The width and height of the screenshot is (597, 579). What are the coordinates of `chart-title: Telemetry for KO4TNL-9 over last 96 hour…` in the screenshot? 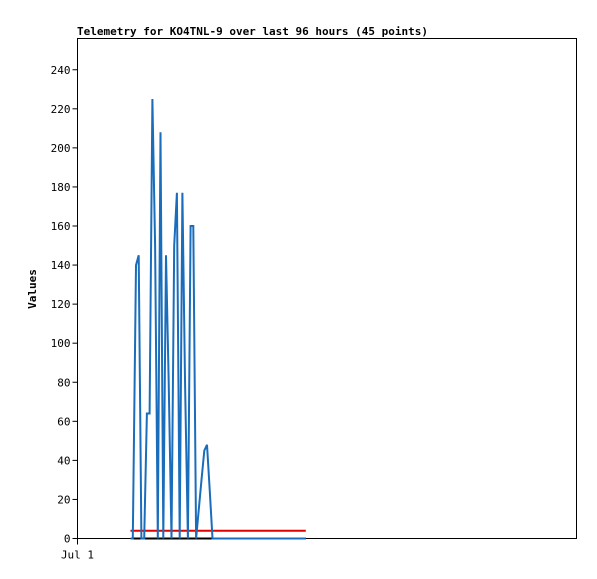 It's located at (252, 31).